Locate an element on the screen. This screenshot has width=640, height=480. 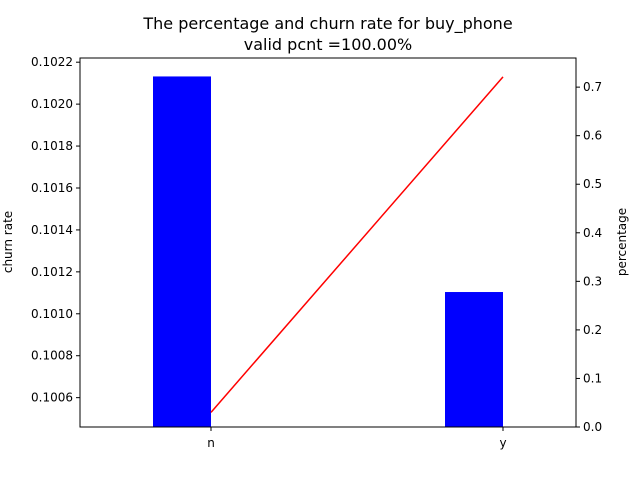
left-tick-label: 0.1014 is located at coordinates (52, 230).